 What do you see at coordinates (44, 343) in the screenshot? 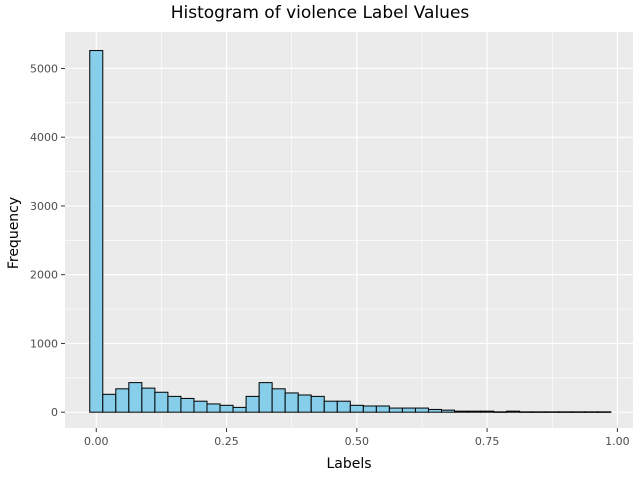
I see `y-tick-label: 1000` at bounding box center [44, 343].